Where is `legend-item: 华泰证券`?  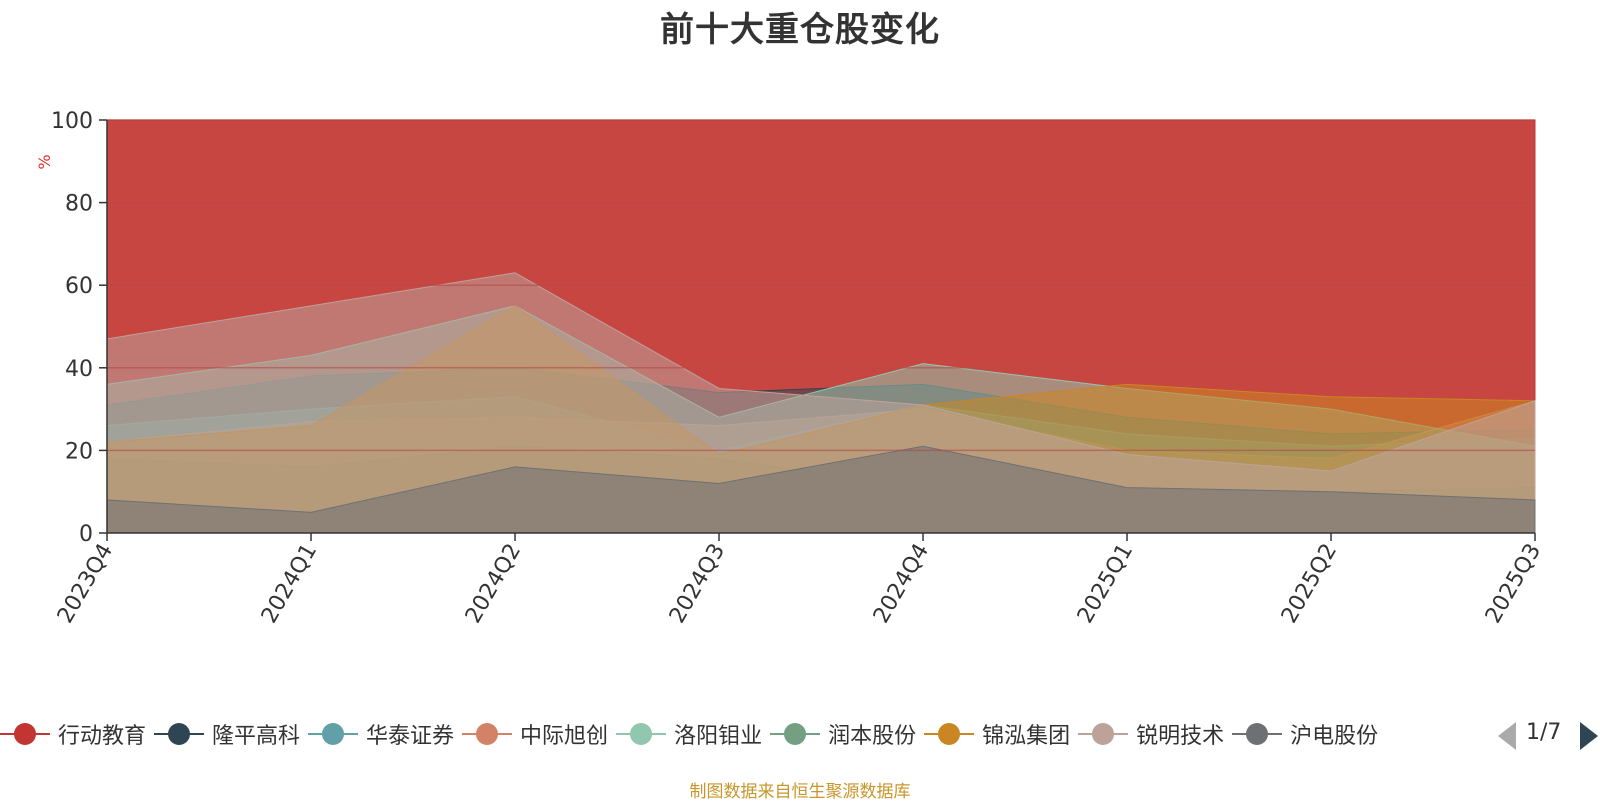
legend-item: 华泰证券 is located at coordinates (381, 734).